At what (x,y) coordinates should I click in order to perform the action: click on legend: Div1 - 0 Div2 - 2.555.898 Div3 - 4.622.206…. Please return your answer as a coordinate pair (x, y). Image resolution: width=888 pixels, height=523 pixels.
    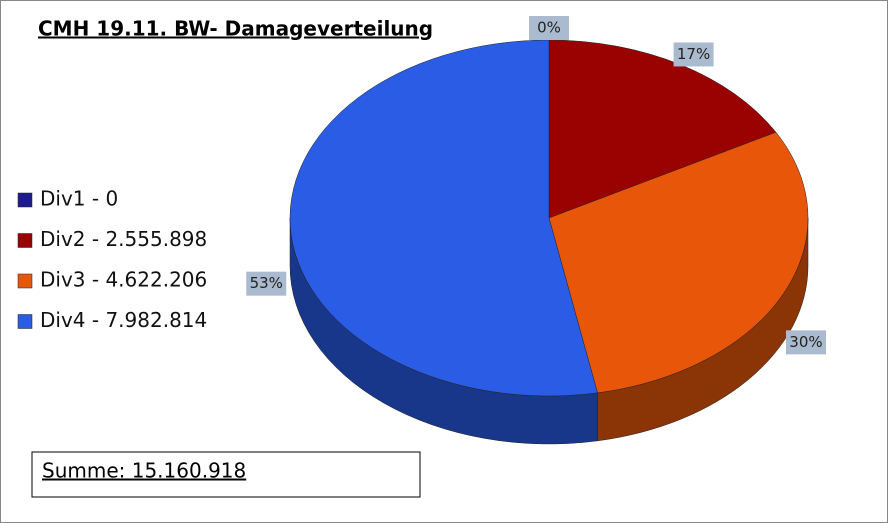
    Looking at the image, I should click on (112, 259).